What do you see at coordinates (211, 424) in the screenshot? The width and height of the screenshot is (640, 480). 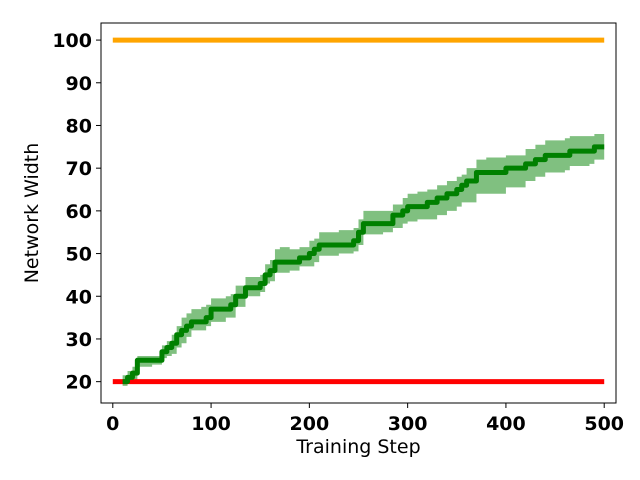 I see `x-tick-label: 100` at bounding box center [211, 424].